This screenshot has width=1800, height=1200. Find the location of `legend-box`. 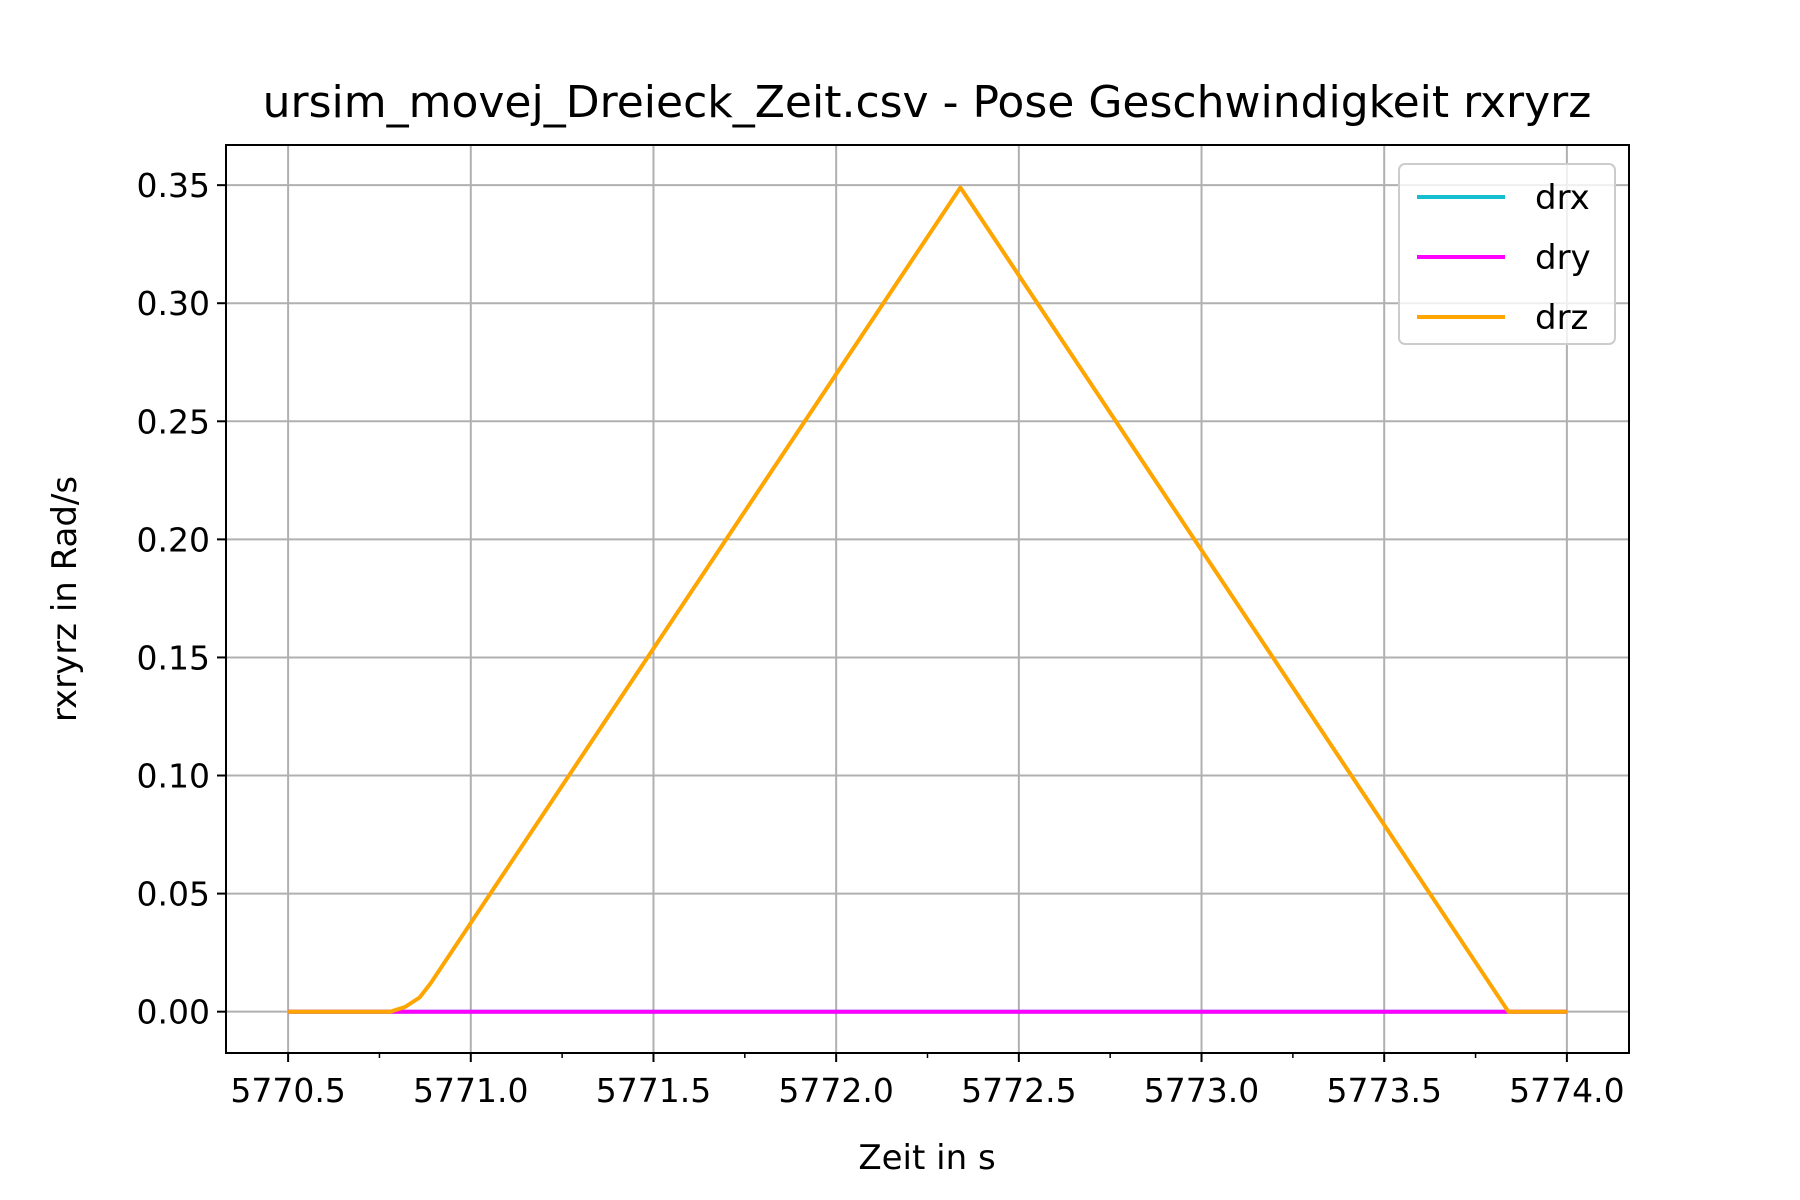

legend-box is located at coordinates (1507, 254).